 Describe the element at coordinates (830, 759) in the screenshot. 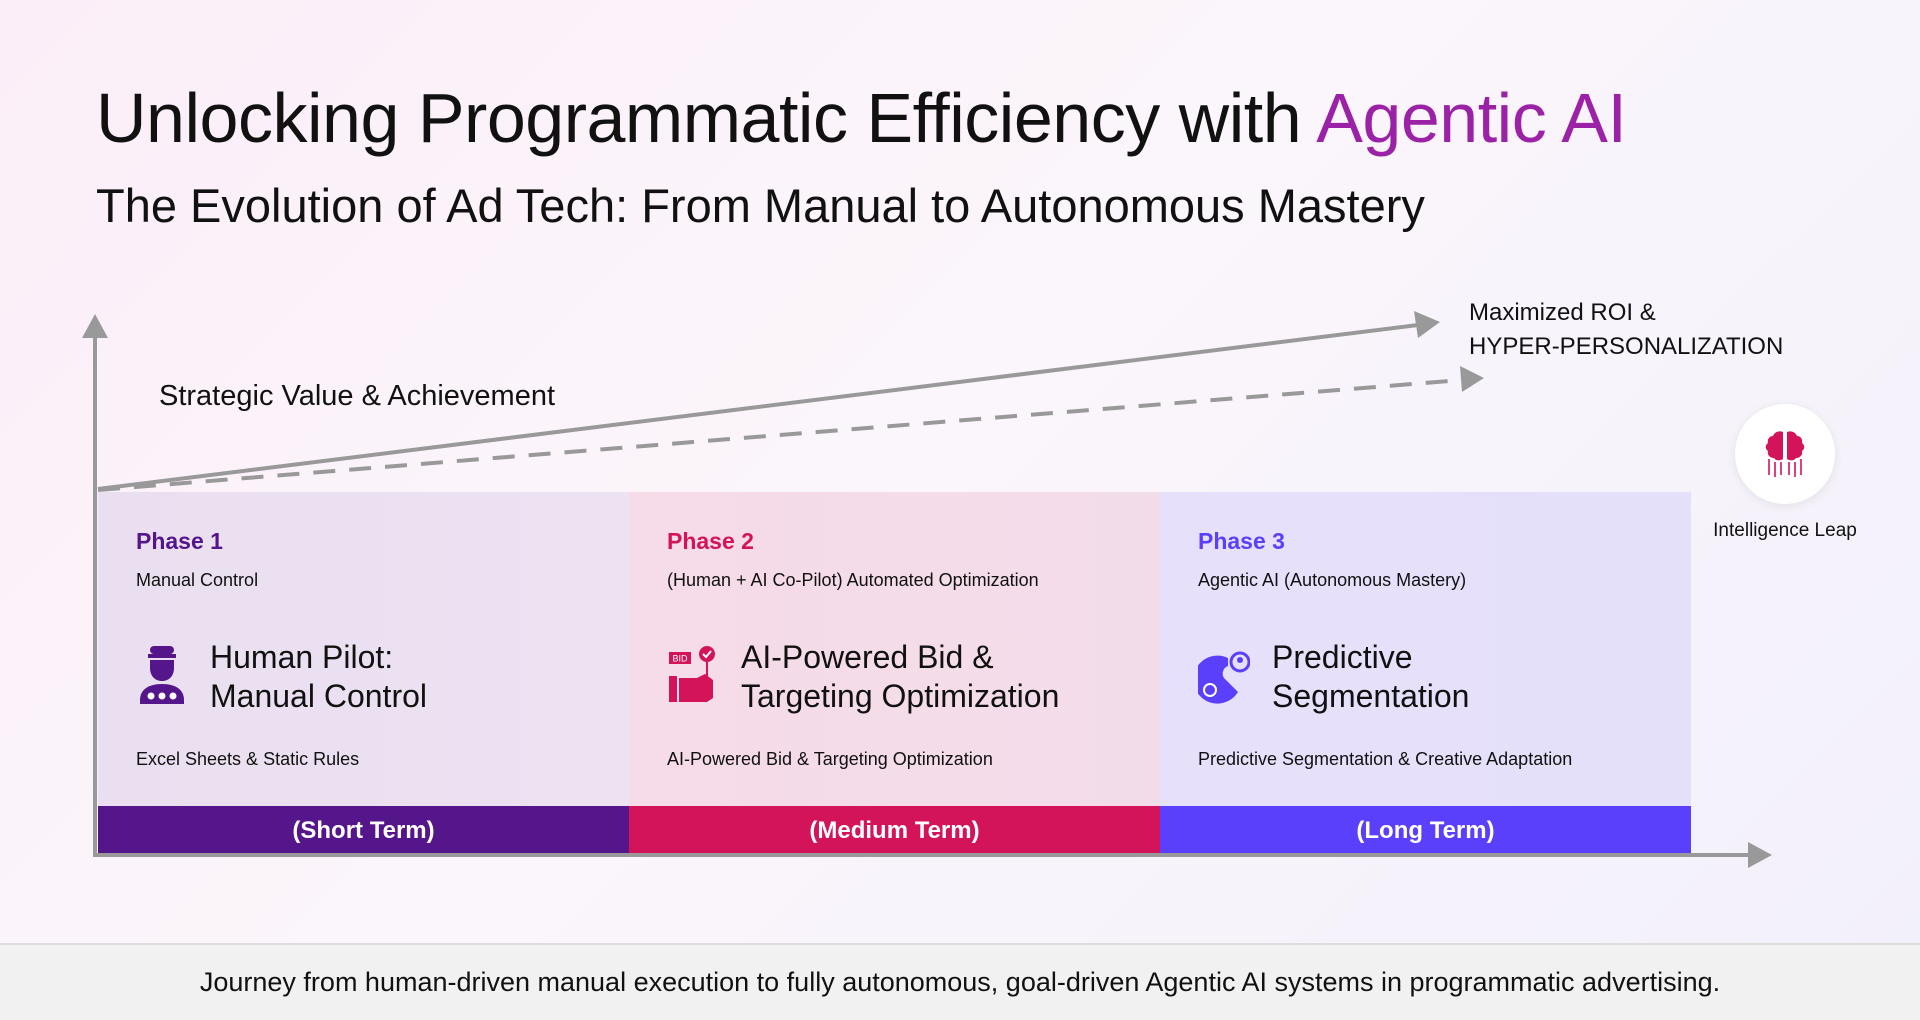

I see `phase-description: AI-Powered Bid & Targeting Optimization` at that location.